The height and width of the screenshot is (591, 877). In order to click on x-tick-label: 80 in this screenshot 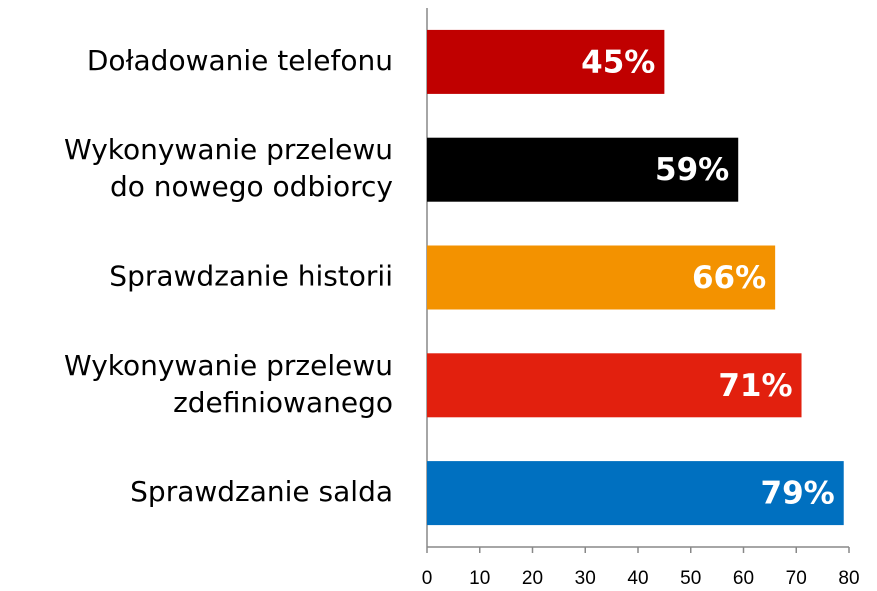, I will do `click(848, 578)`.